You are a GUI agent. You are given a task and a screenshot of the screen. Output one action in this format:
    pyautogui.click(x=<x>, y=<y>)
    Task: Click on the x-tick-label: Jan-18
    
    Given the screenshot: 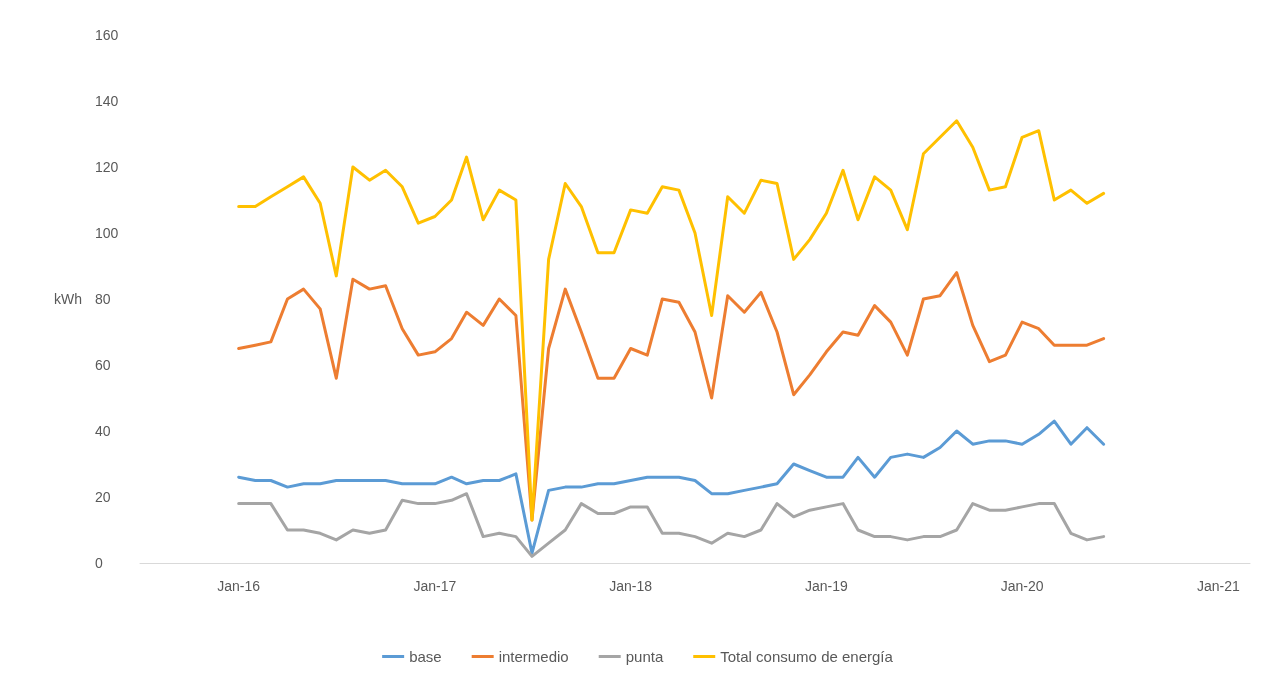 What is the action you would take?
    pyautogui.click(x=631, y=586)
    